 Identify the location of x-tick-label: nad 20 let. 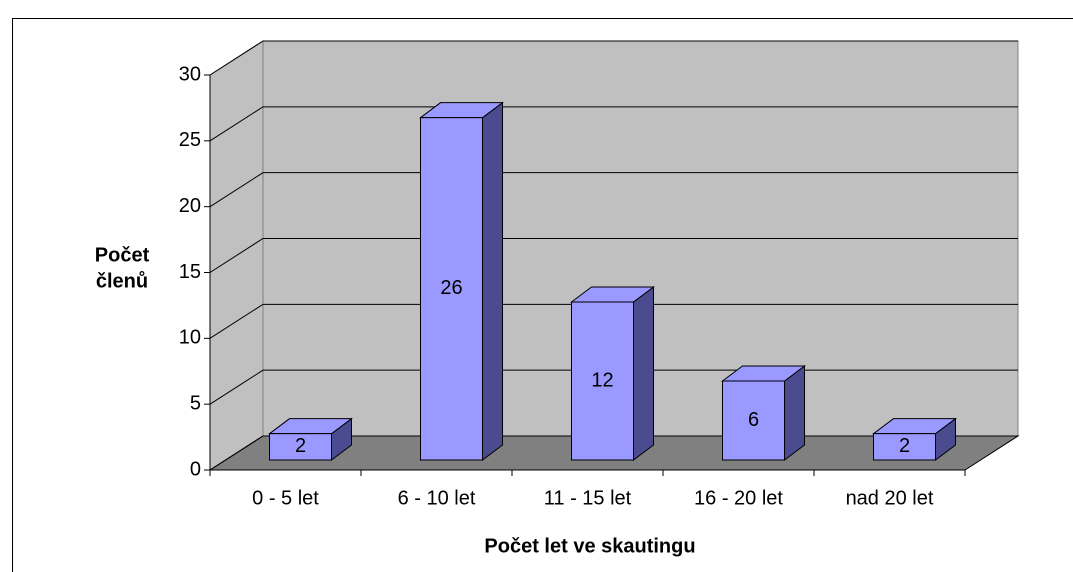
(890, 498).